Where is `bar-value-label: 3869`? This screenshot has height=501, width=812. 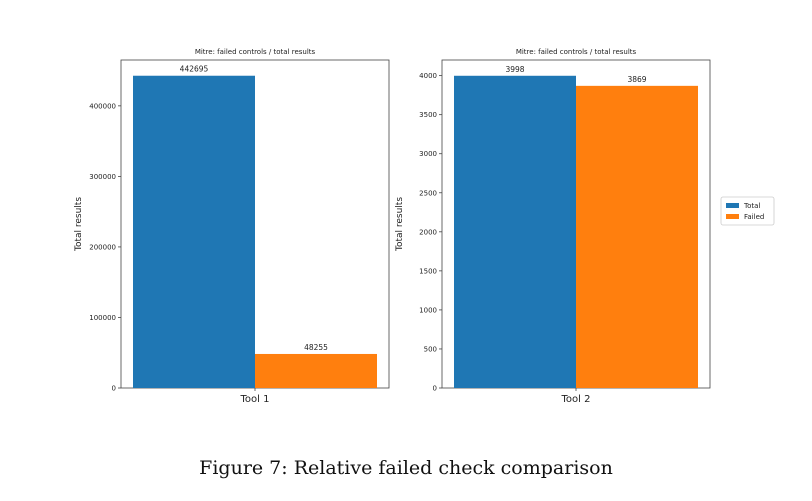
bar-value-label: 3869 is located at coordinates (636, 79).